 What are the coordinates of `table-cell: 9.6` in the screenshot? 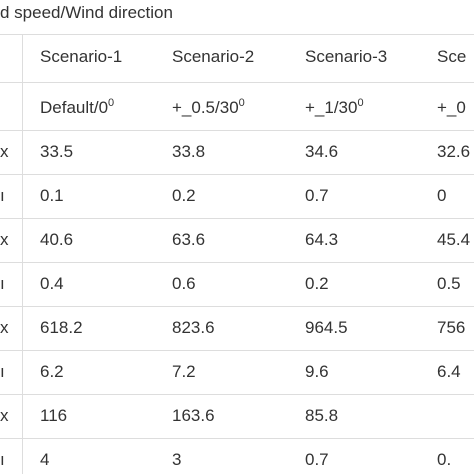 It's located at (317, 371).